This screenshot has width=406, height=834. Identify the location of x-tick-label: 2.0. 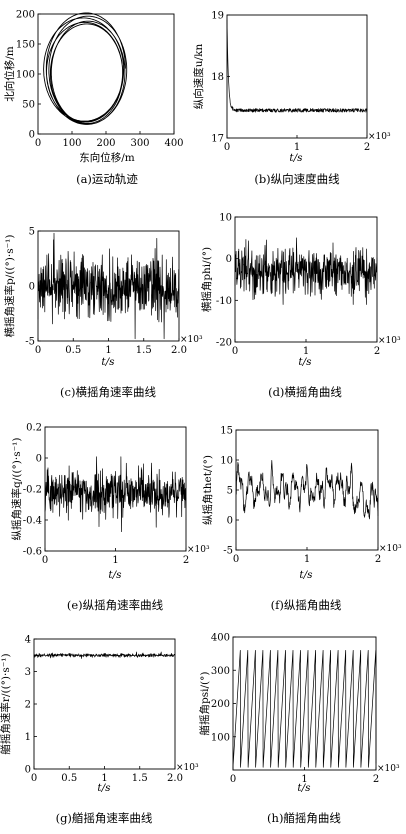
(179, 350).